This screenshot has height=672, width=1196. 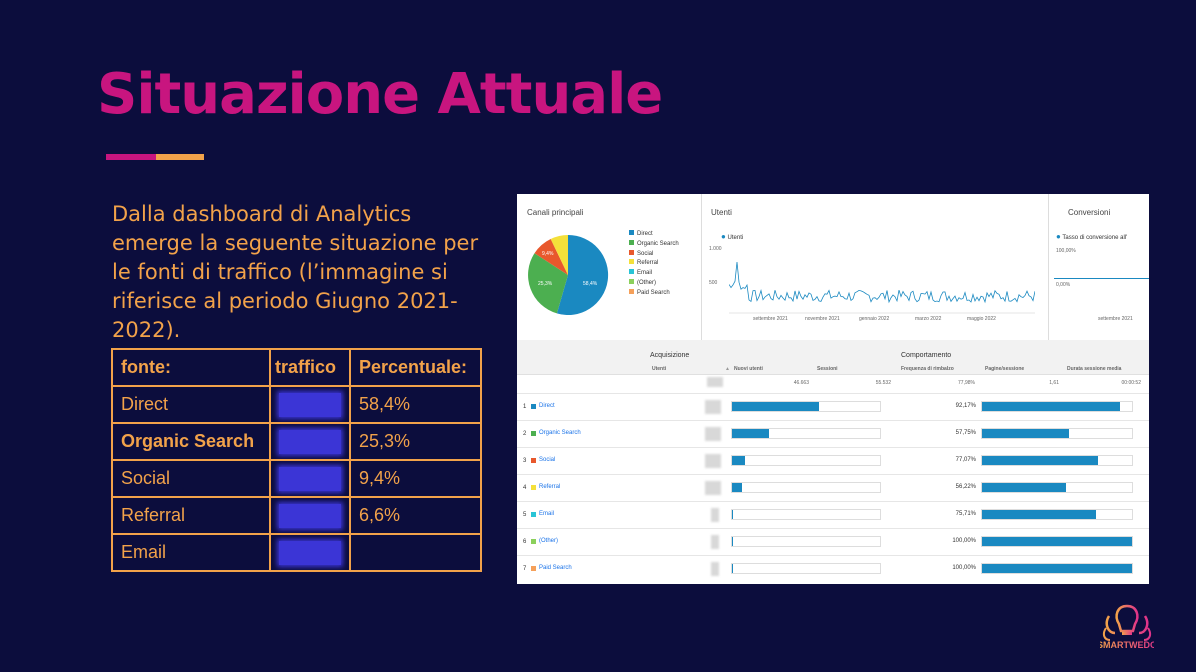 What do you see at coordinates (927, 369) in the screenshot?
I see `col-frequenza: Frequenza di rimbalzo` at bounding box center [927, 369].